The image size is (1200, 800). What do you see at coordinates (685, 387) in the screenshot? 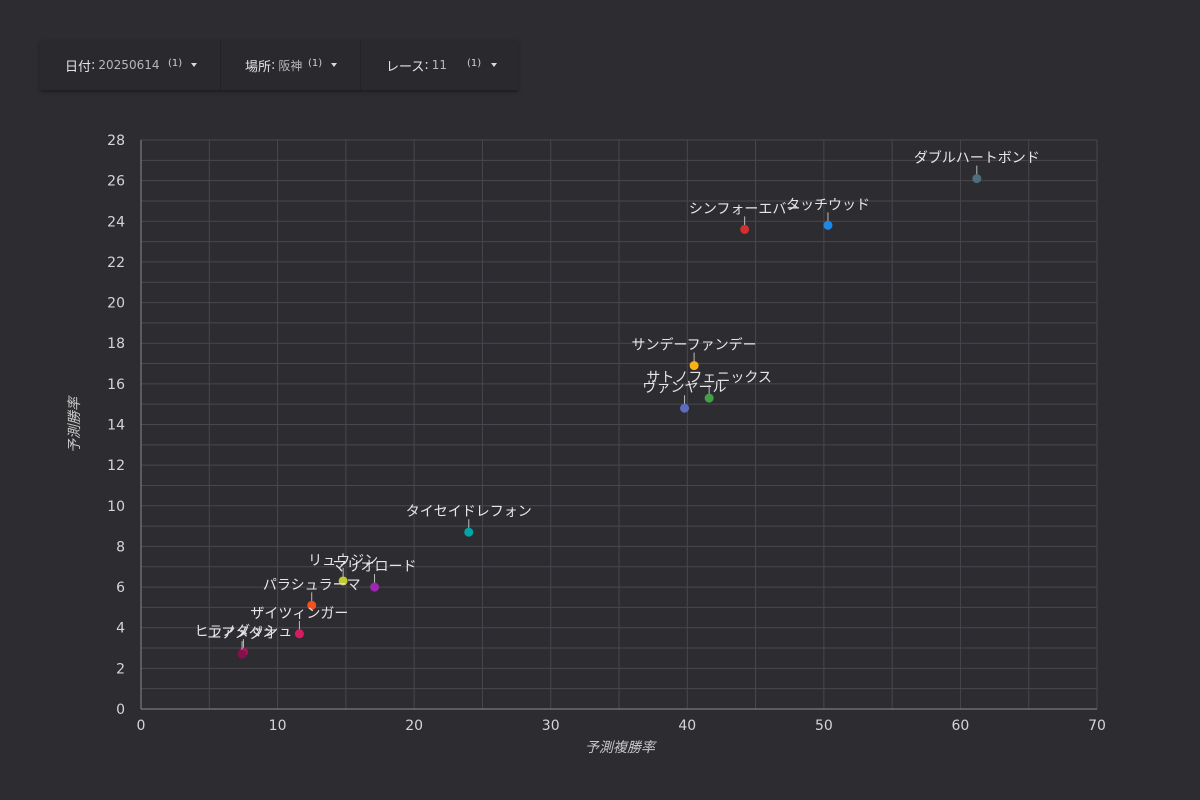
I see `point-label: ヴァンヤール` at bounding box center [685, 387].